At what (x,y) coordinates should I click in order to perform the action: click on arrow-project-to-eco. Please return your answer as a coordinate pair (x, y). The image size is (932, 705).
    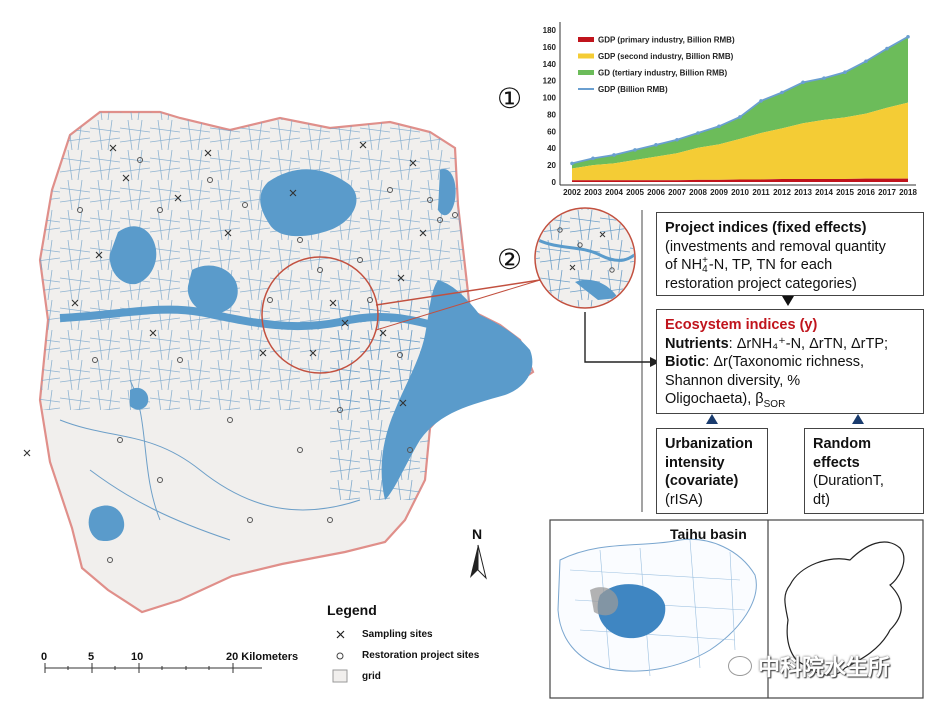
    Looking at the image, I should click on (788, 301).